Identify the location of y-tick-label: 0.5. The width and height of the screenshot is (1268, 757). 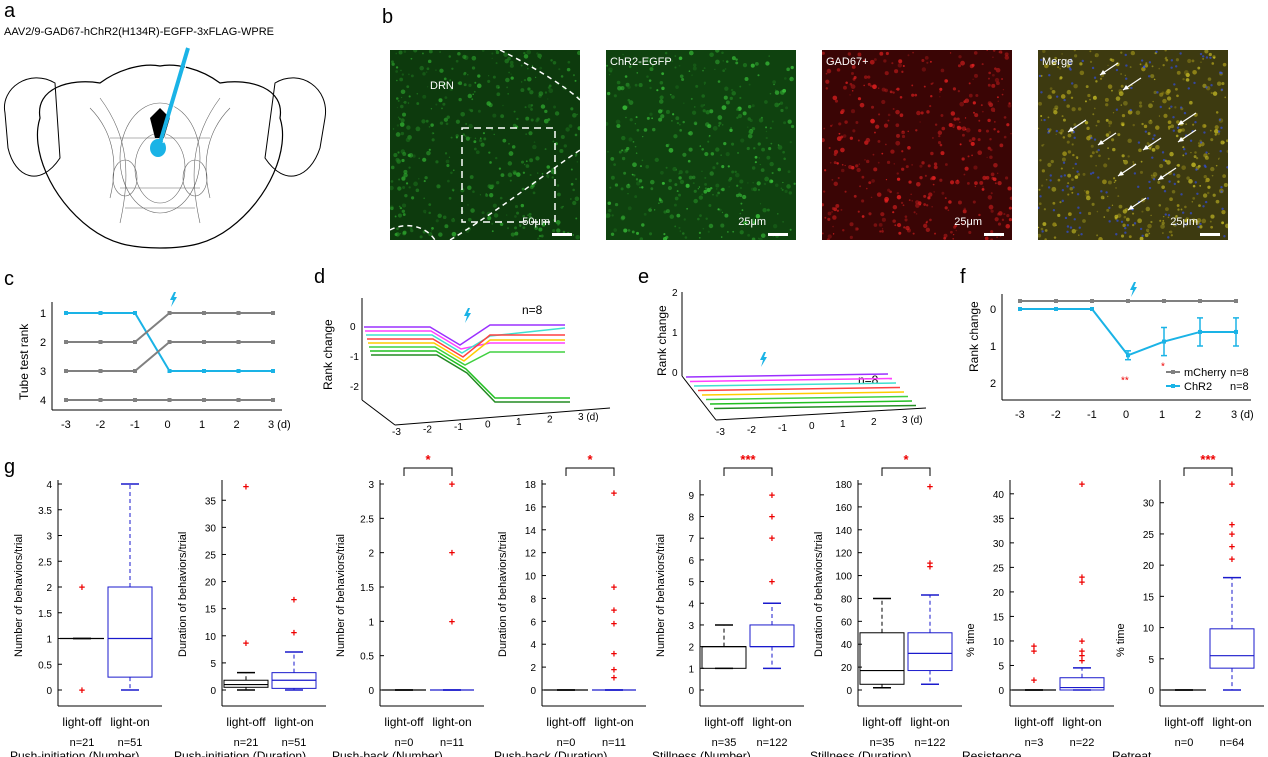
(367, 657).